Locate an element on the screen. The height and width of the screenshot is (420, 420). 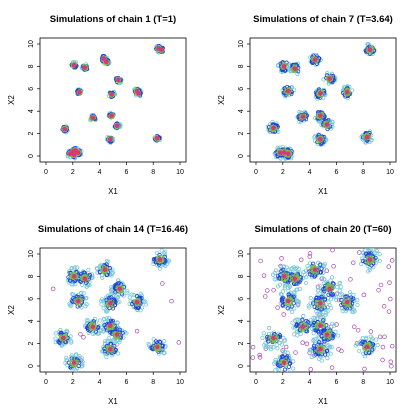
plot-frame is located at coordinates (323, 100).